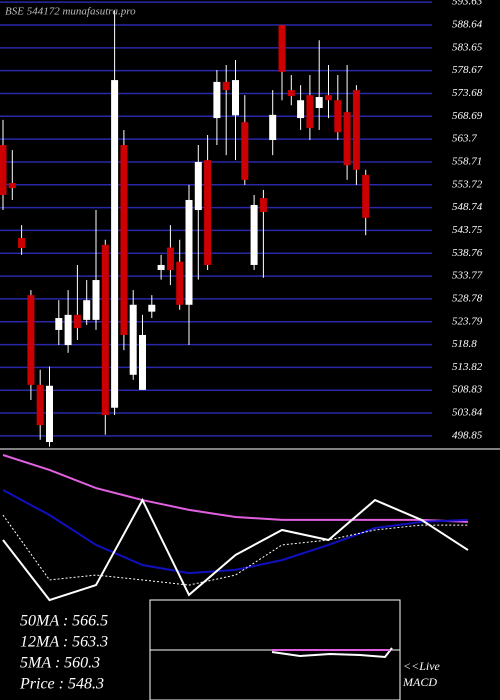 The image size is (500, 700). I want to click on price-label: Price : 548.3, so click(61, 684).